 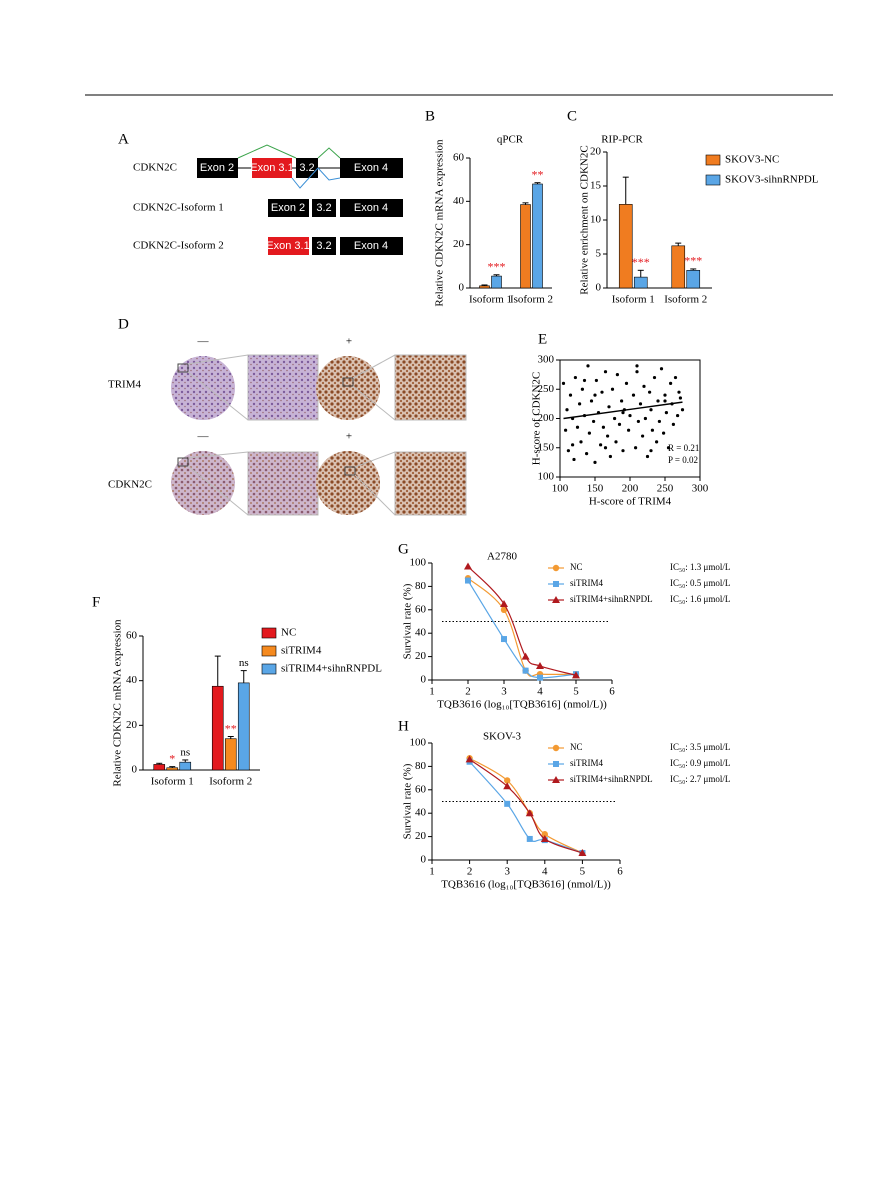 I want to click on row-label: TRIM4, so click(x=125, y=385).